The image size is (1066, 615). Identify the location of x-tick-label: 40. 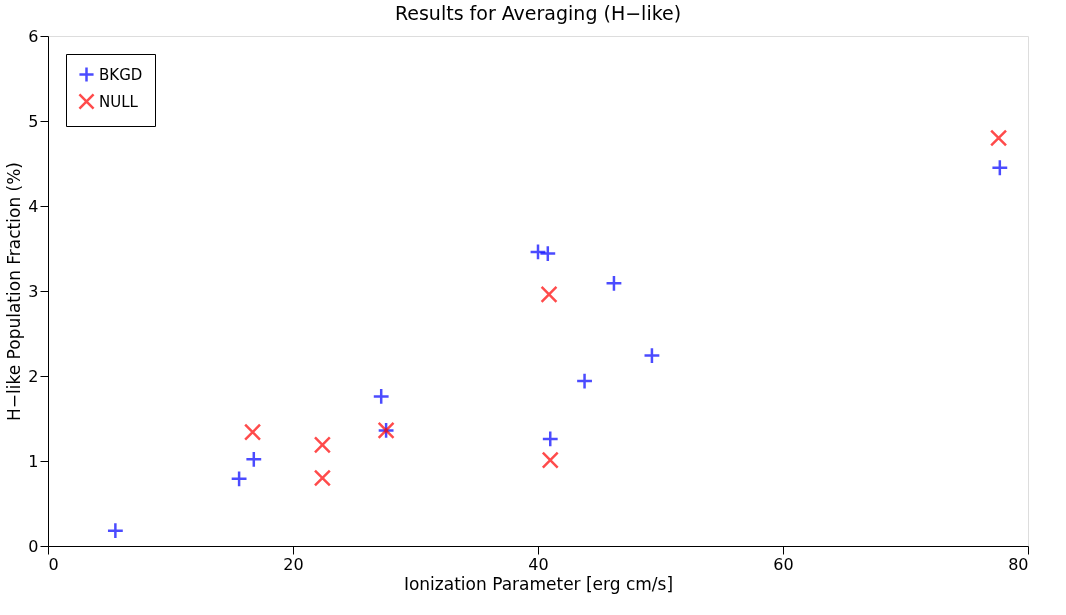
(538, 564).